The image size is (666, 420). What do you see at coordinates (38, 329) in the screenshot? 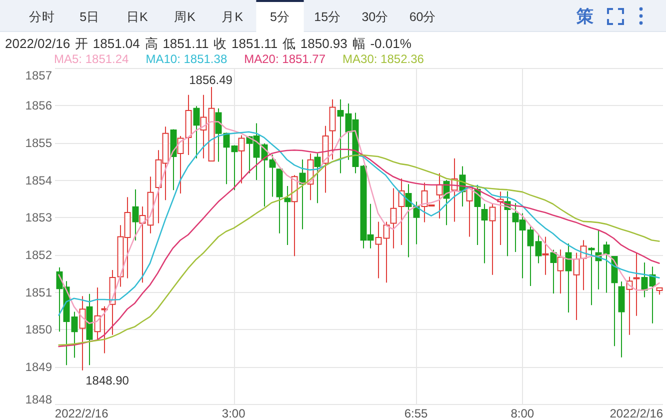
I see `y-tick-label: 1850` at bounding box center [38, 329].